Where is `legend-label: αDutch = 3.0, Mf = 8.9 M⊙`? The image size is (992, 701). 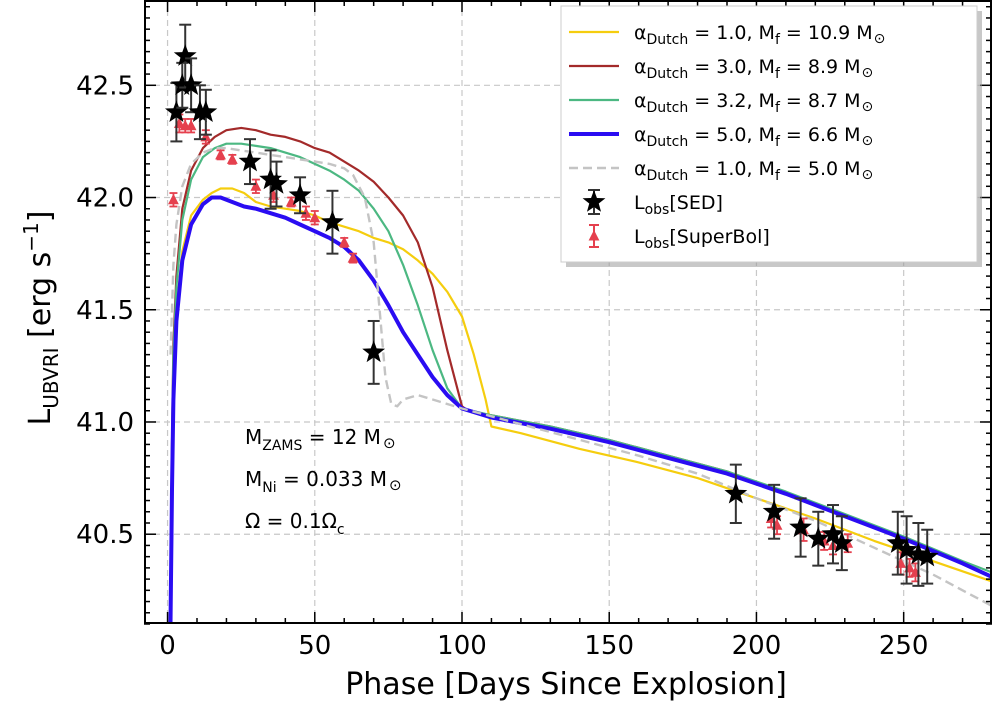 legend-label: αDutch = 3.0, Mf = 8.9 M⊙ is located at coordinates (753, 69).